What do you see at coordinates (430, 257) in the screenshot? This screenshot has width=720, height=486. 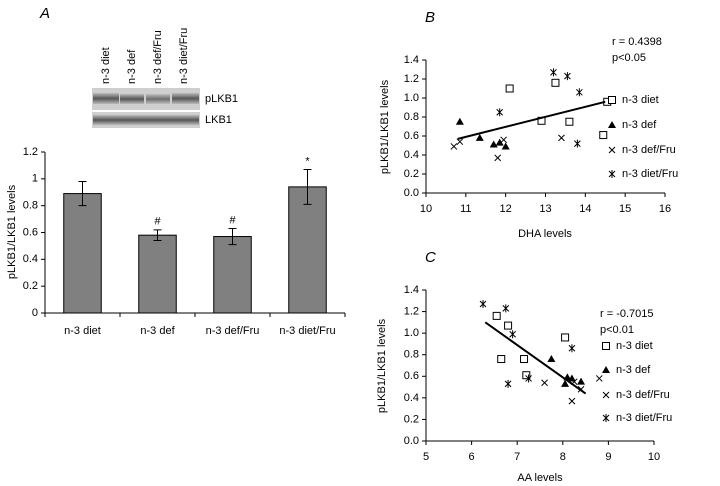 I see `panel-letter: C` at bounding box center [430, 257].